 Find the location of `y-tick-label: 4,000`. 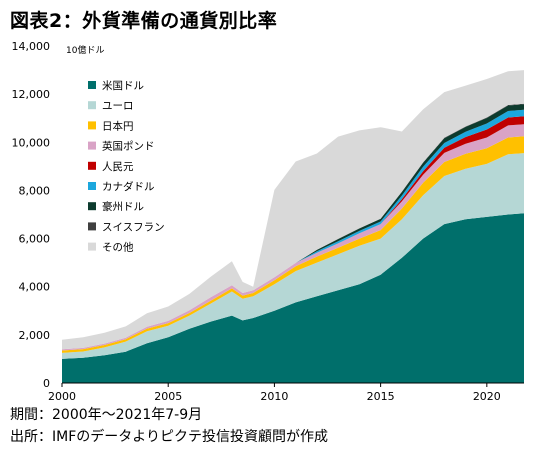

y-tick-label: 4,000 is located at coordinates (35, 287).